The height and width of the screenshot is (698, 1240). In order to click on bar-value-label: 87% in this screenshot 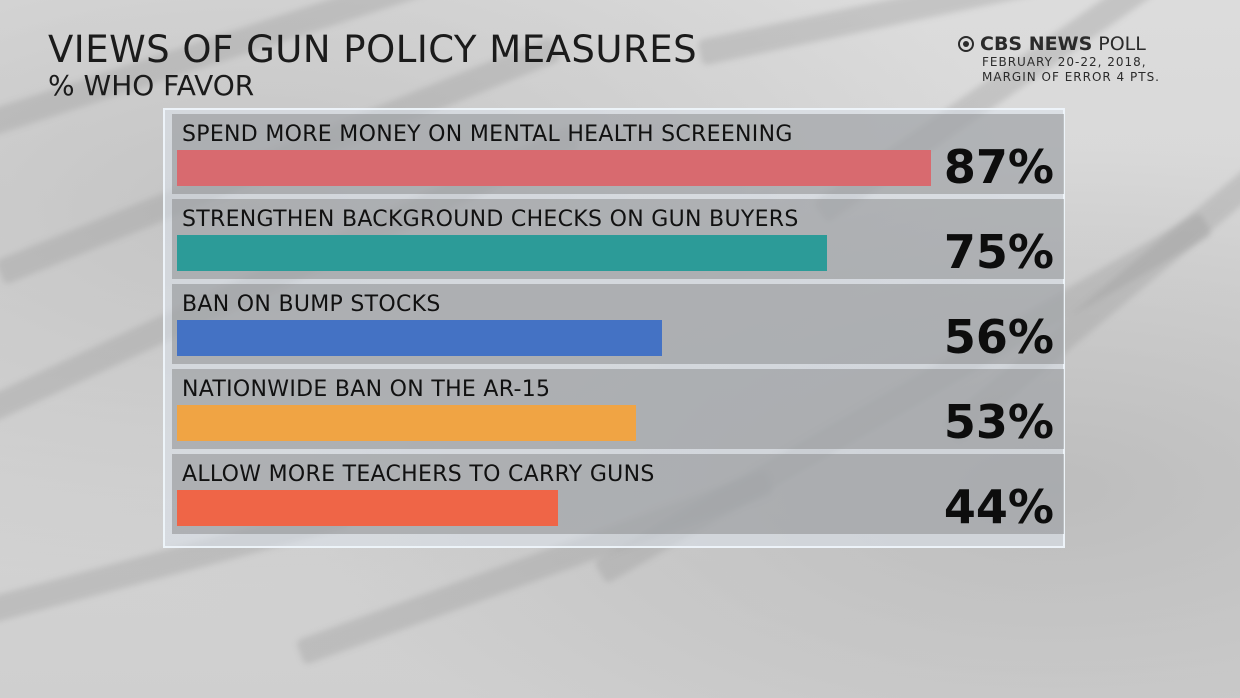, I will do `click(998, 167)`.